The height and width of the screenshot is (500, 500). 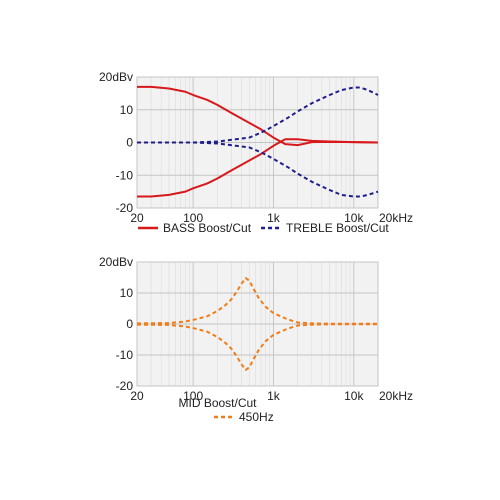 I want to click on treble-boost-cut-curve-boost, so click(x=258, y=115).